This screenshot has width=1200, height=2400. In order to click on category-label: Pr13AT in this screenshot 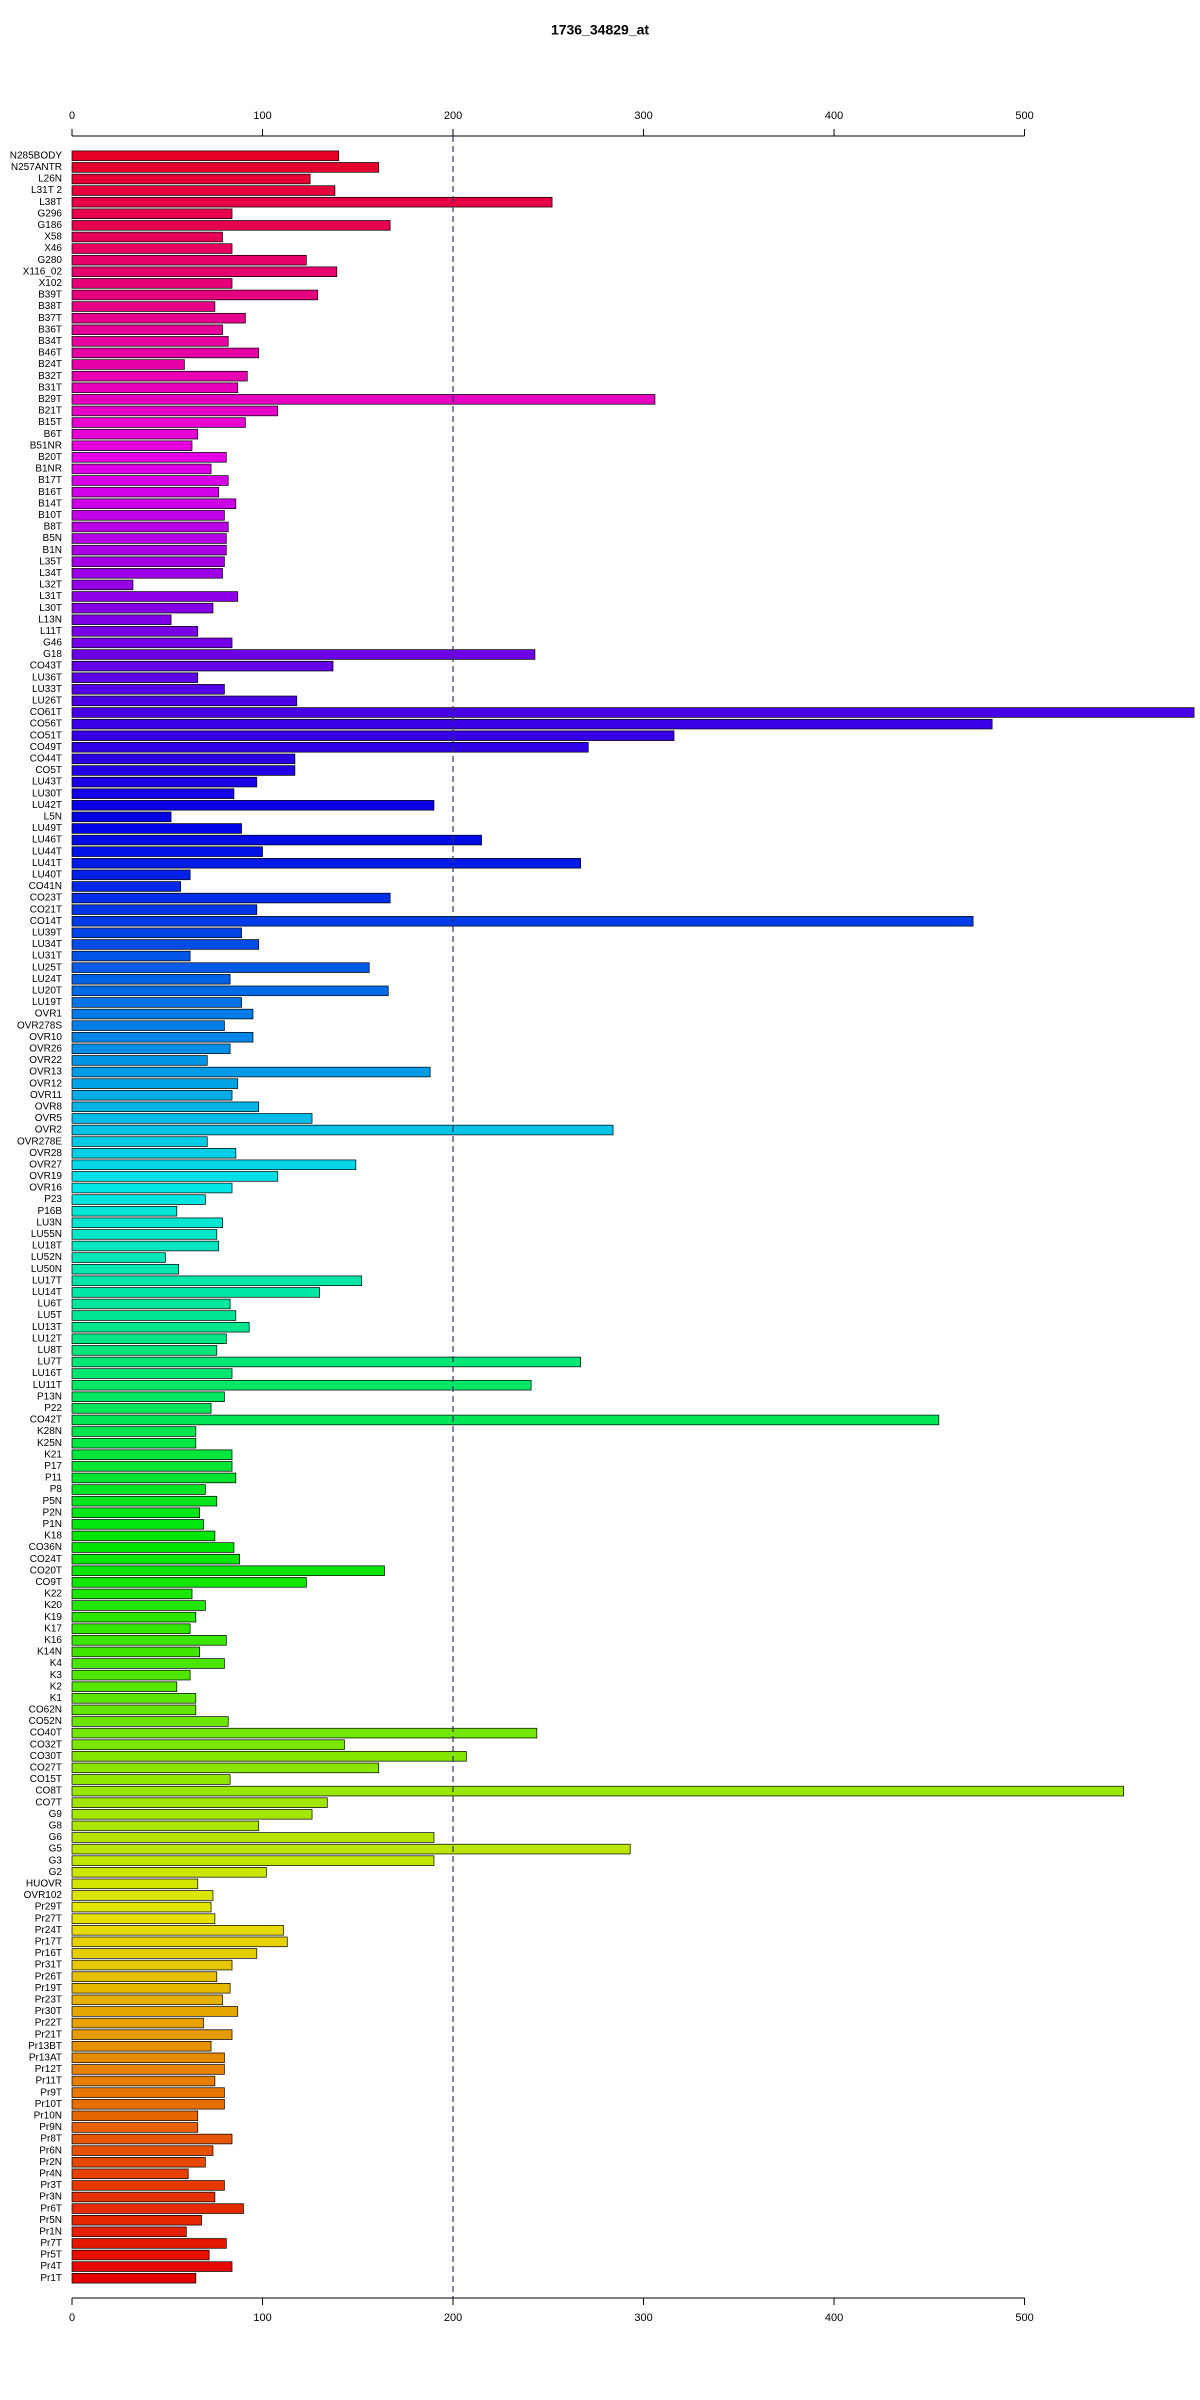, I will do `click(45, 2057)`.